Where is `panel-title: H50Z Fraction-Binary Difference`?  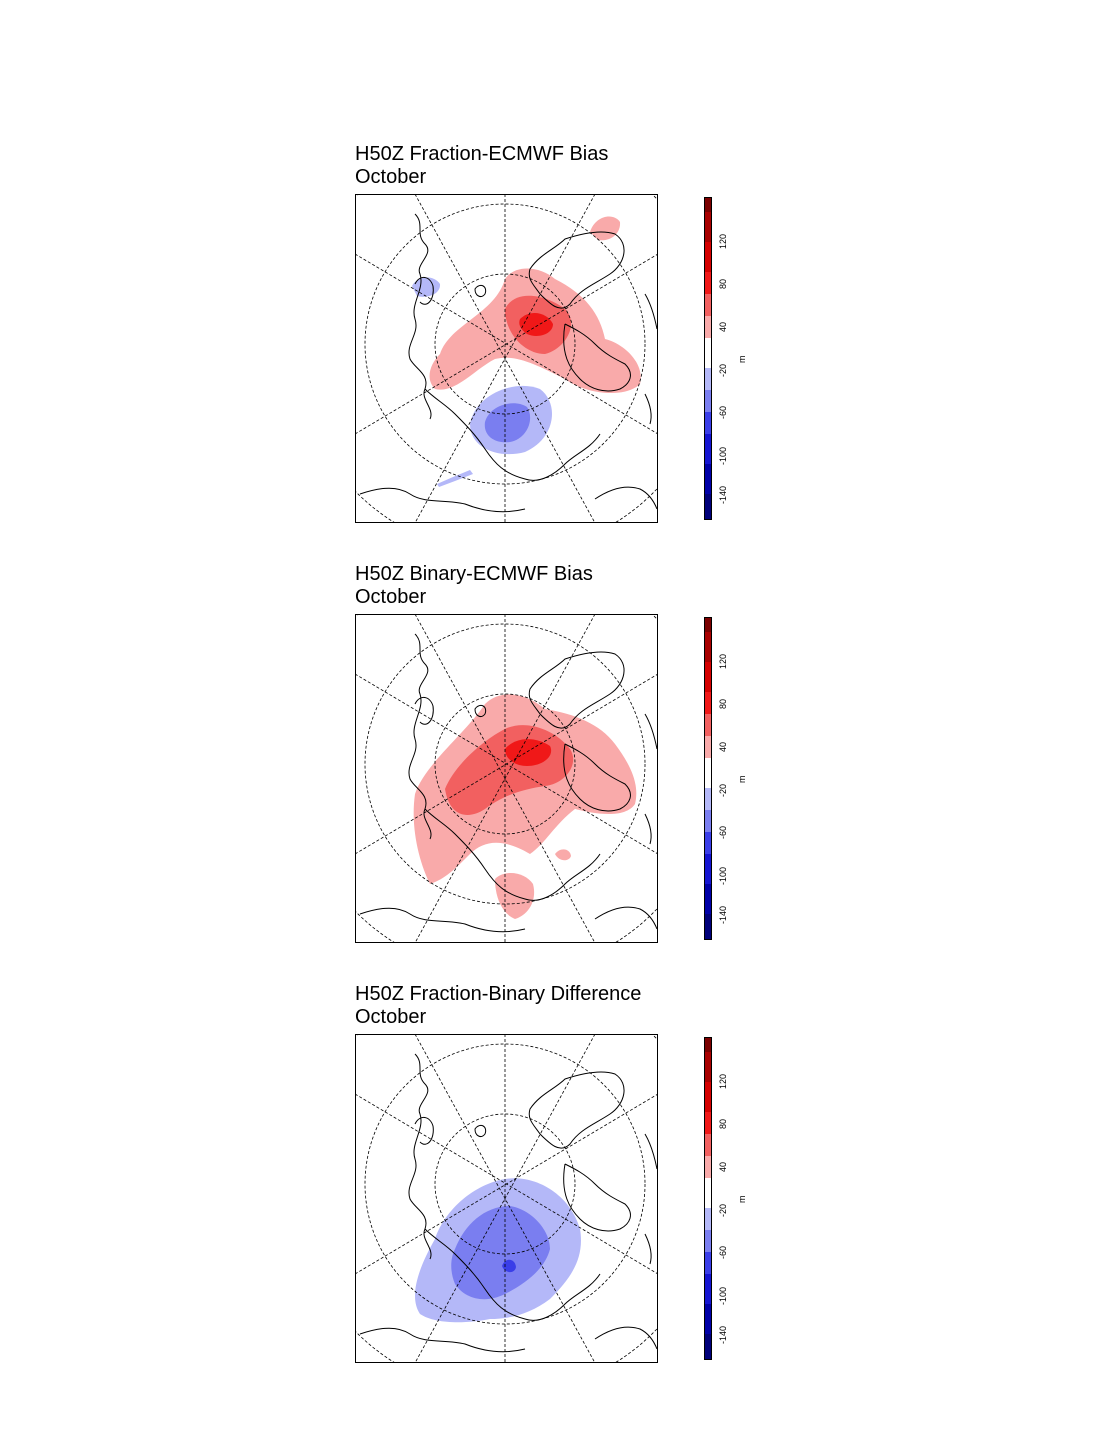
panel-title: H50Z Fraction-Binary Difference is located at coordinates (498, 994).